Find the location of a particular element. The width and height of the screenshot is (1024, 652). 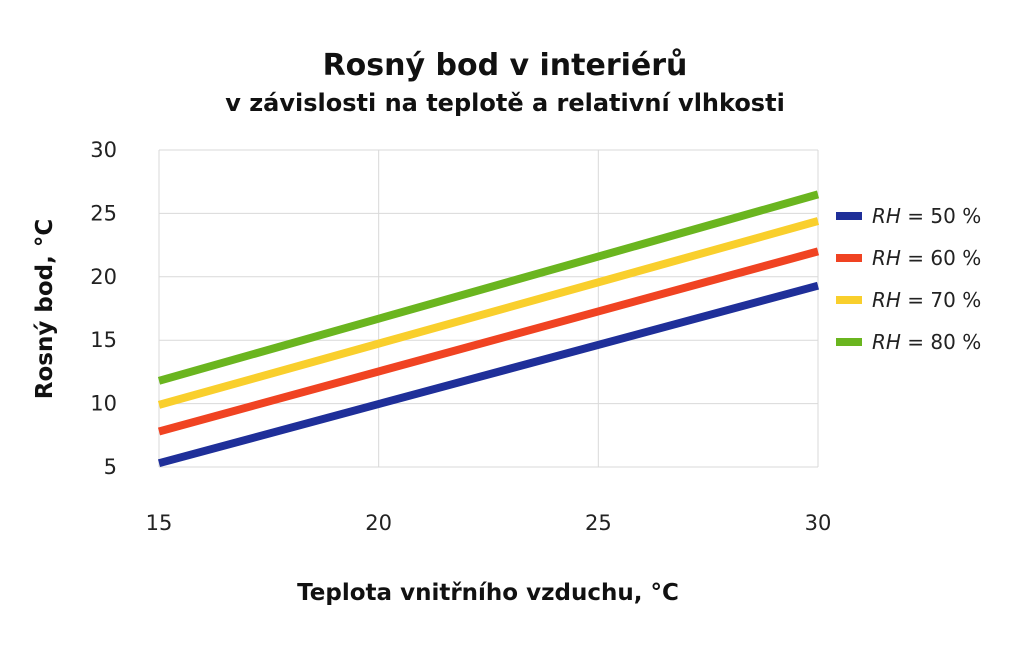

x-axis-ticks: 15 20 25 30 is located at coordinates (489, 523).